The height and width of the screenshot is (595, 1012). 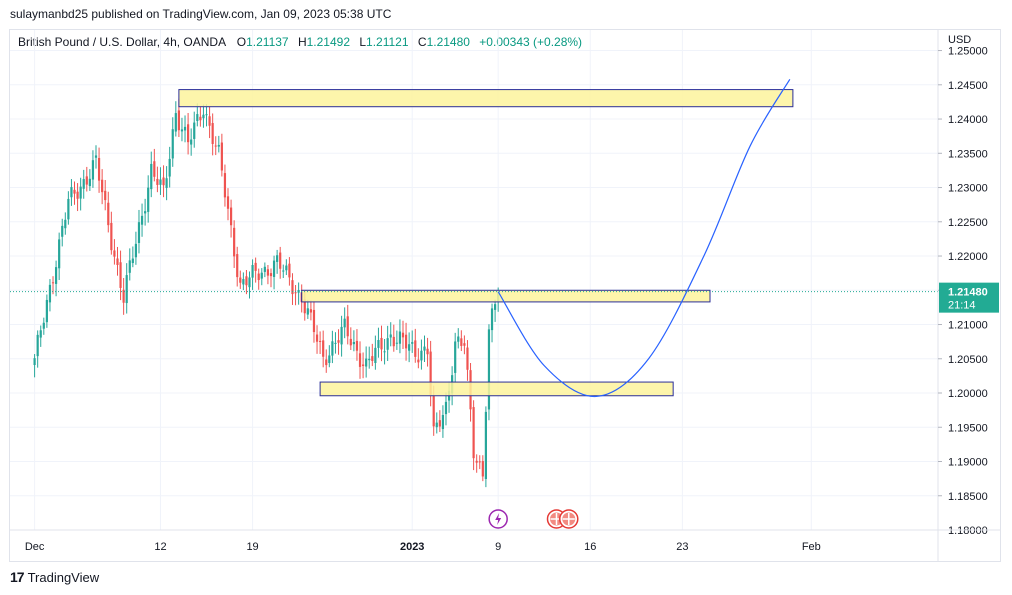 I want to click on current-zone, so click(x=506, y=296).